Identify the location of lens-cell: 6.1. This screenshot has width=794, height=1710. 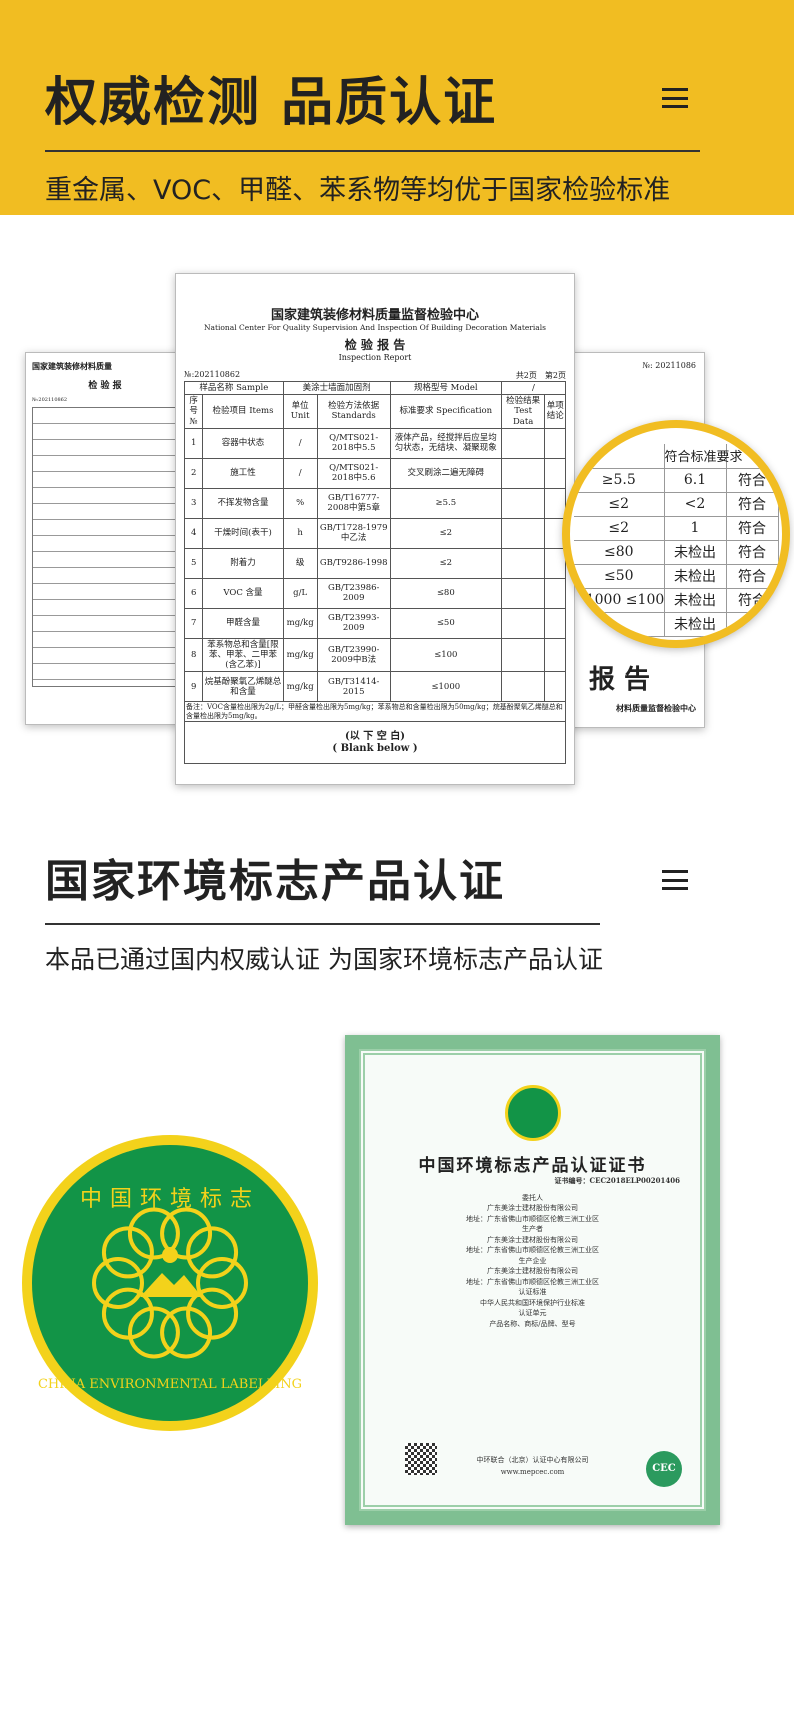
(695, 480).